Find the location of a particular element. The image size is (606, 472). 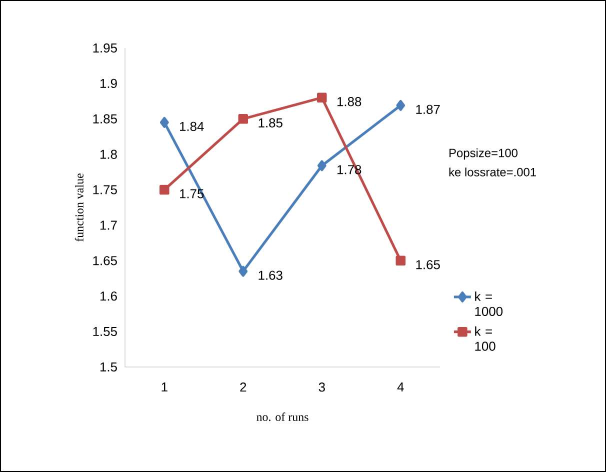

legend-label: k = 100 is located at coordinates (485, 338).